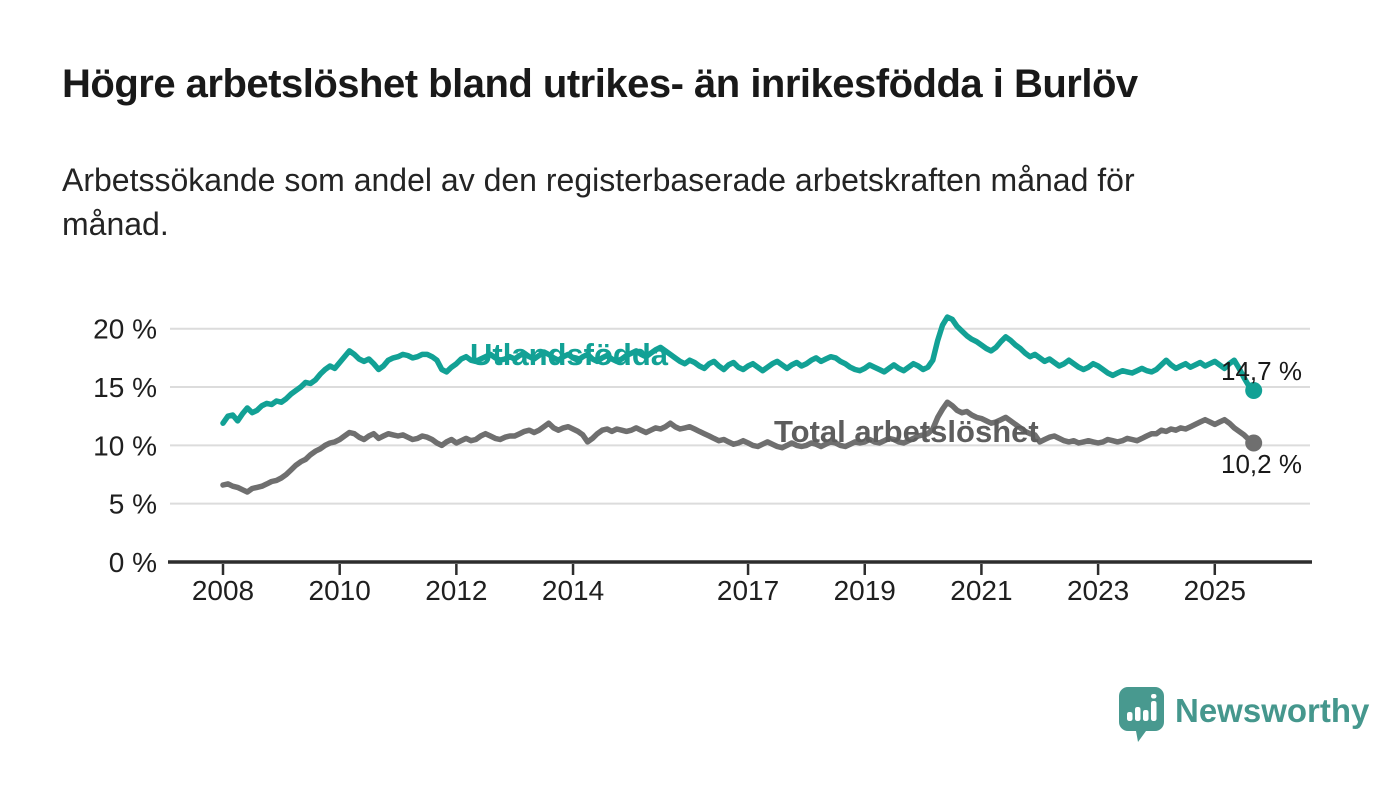 This screenshot has height=794, width=1400. I want to click on x-tick-label: 2025, so click(1215, 590).